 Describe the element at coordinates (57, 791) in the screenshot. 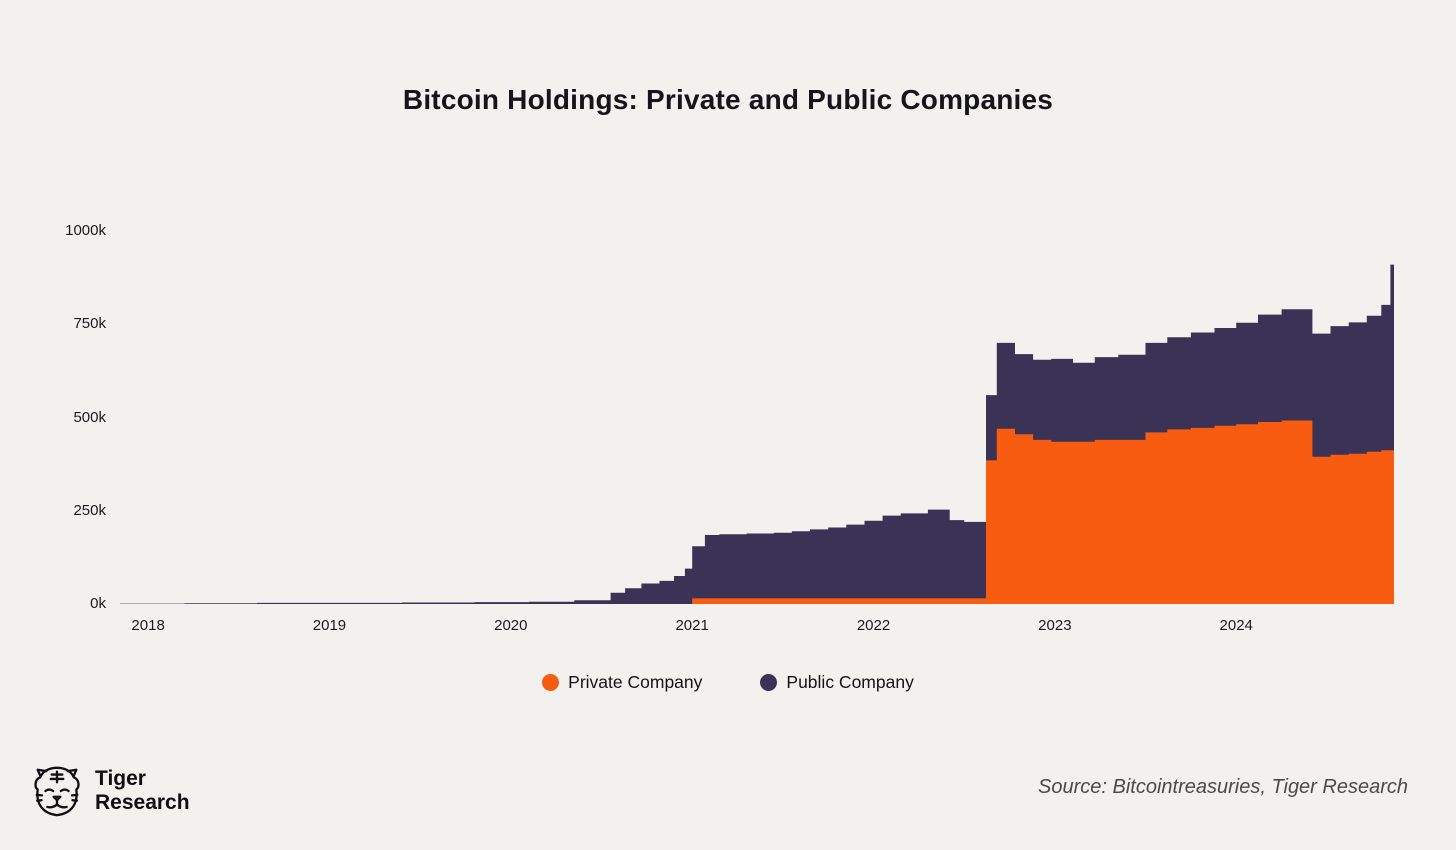

I see `tiger-logo-icon` at that location.